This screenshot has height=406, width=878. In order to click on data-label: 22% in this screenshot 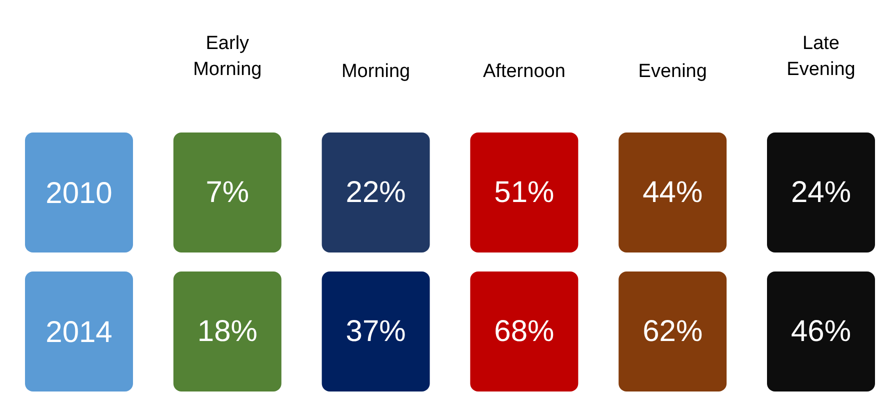, I will do `click(376, 192)`.